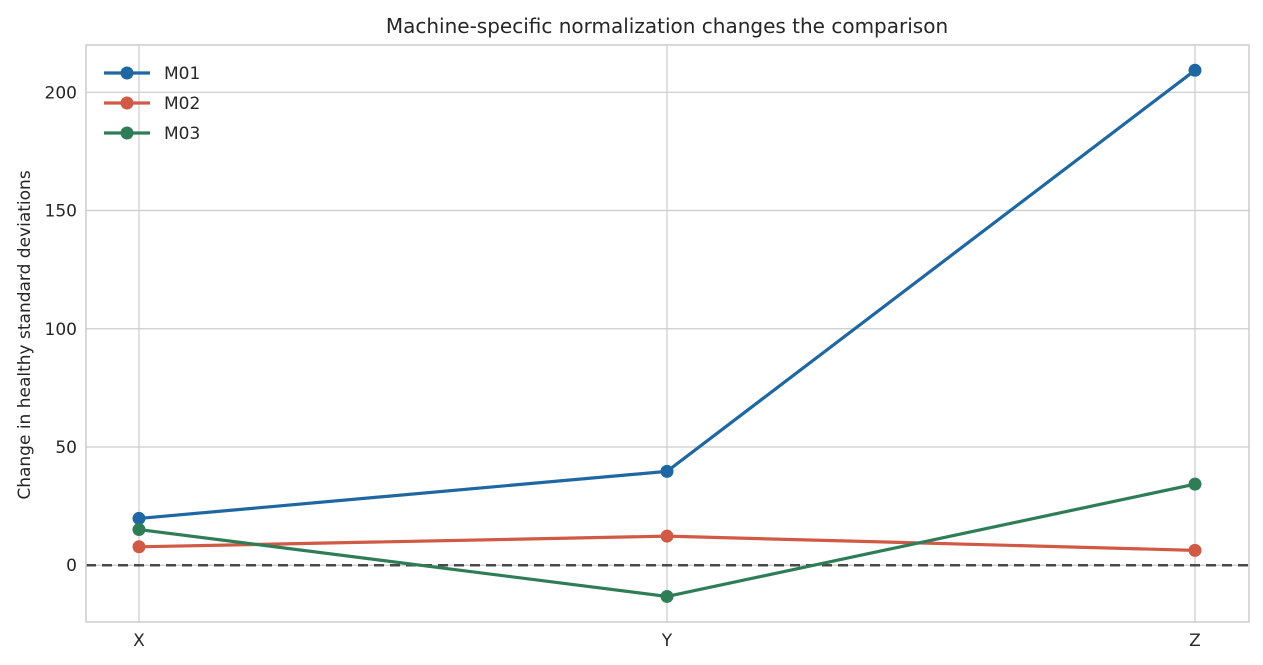  Describe the element at coordinates (152, 74) in the screenshot. I see `legend-item-m01: M01` at that location.